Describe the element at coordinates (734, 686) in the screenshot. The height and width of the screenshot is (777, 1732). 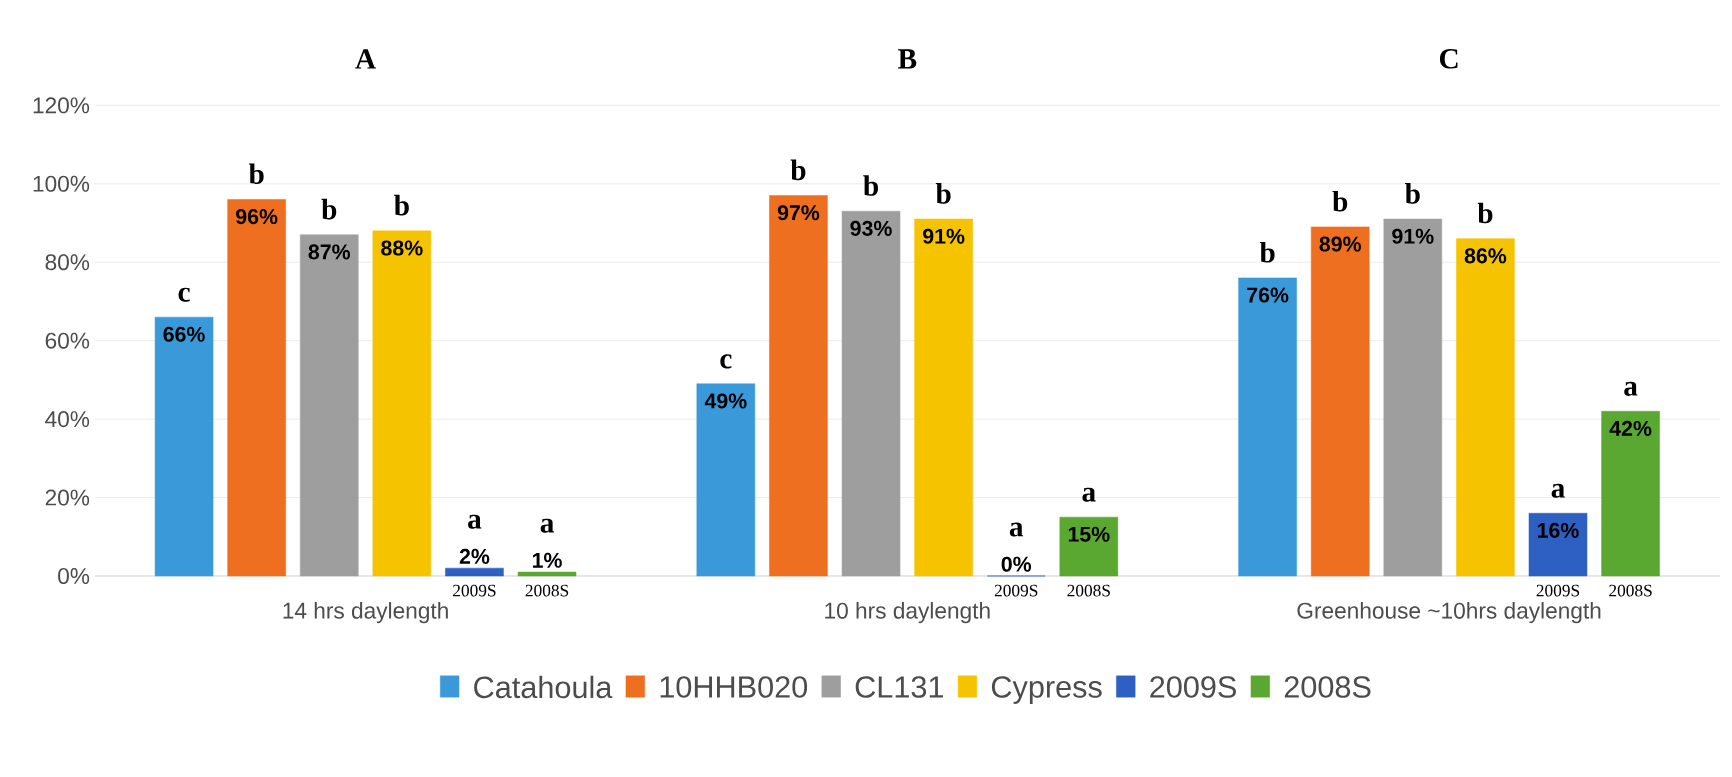
I see `legend-label: 10HHB020` at that location.